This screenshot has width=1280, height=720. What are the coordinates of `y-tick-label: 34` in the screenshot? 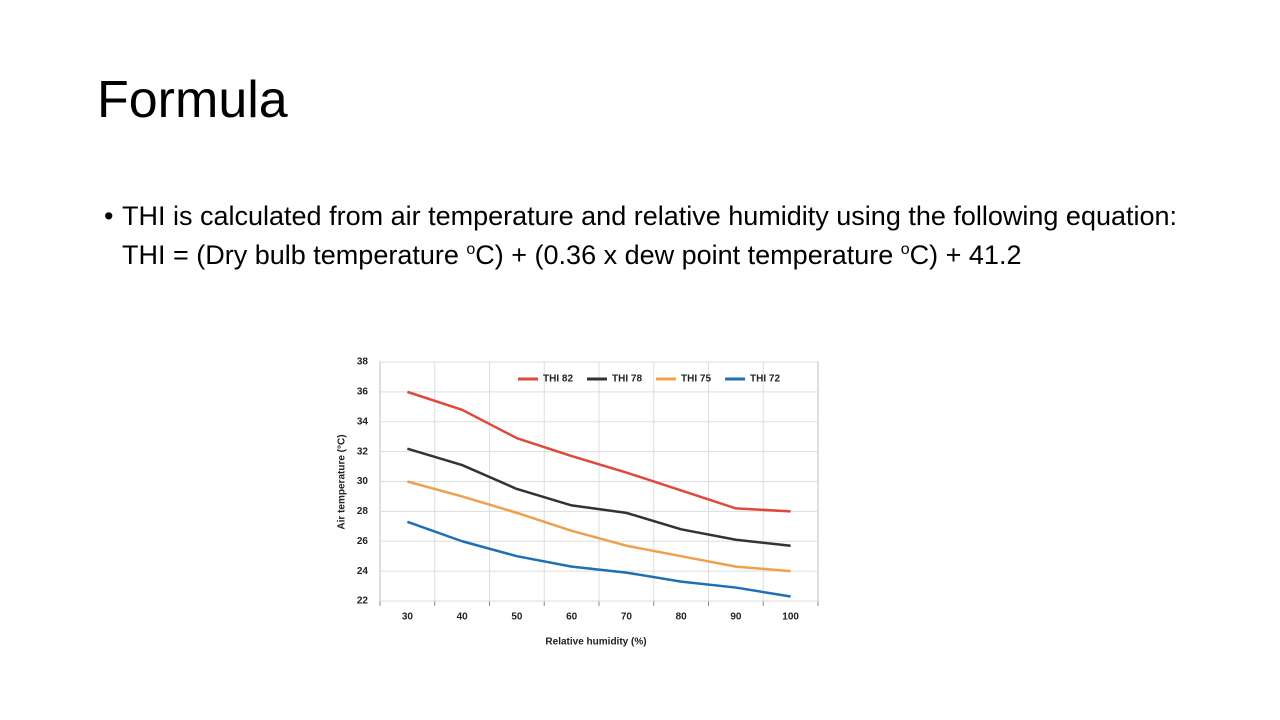 It's located at (363, 421).